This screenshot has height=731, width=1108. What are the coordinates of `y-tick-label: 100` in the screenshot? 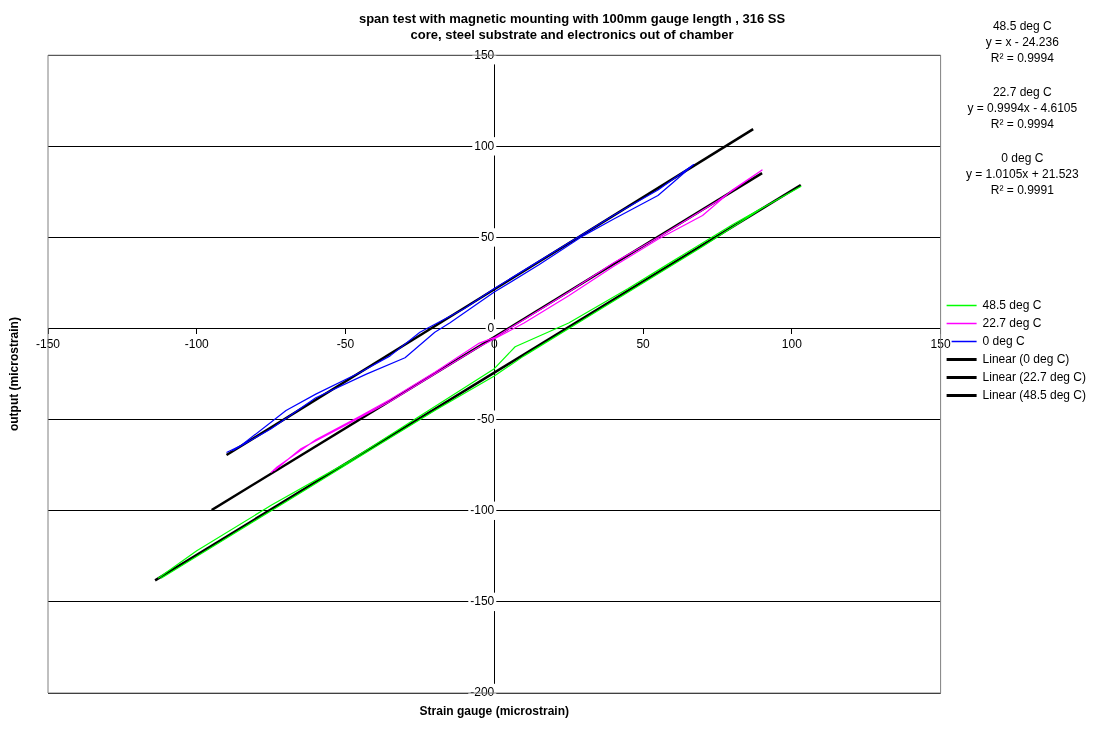 It's located at (484, 145).